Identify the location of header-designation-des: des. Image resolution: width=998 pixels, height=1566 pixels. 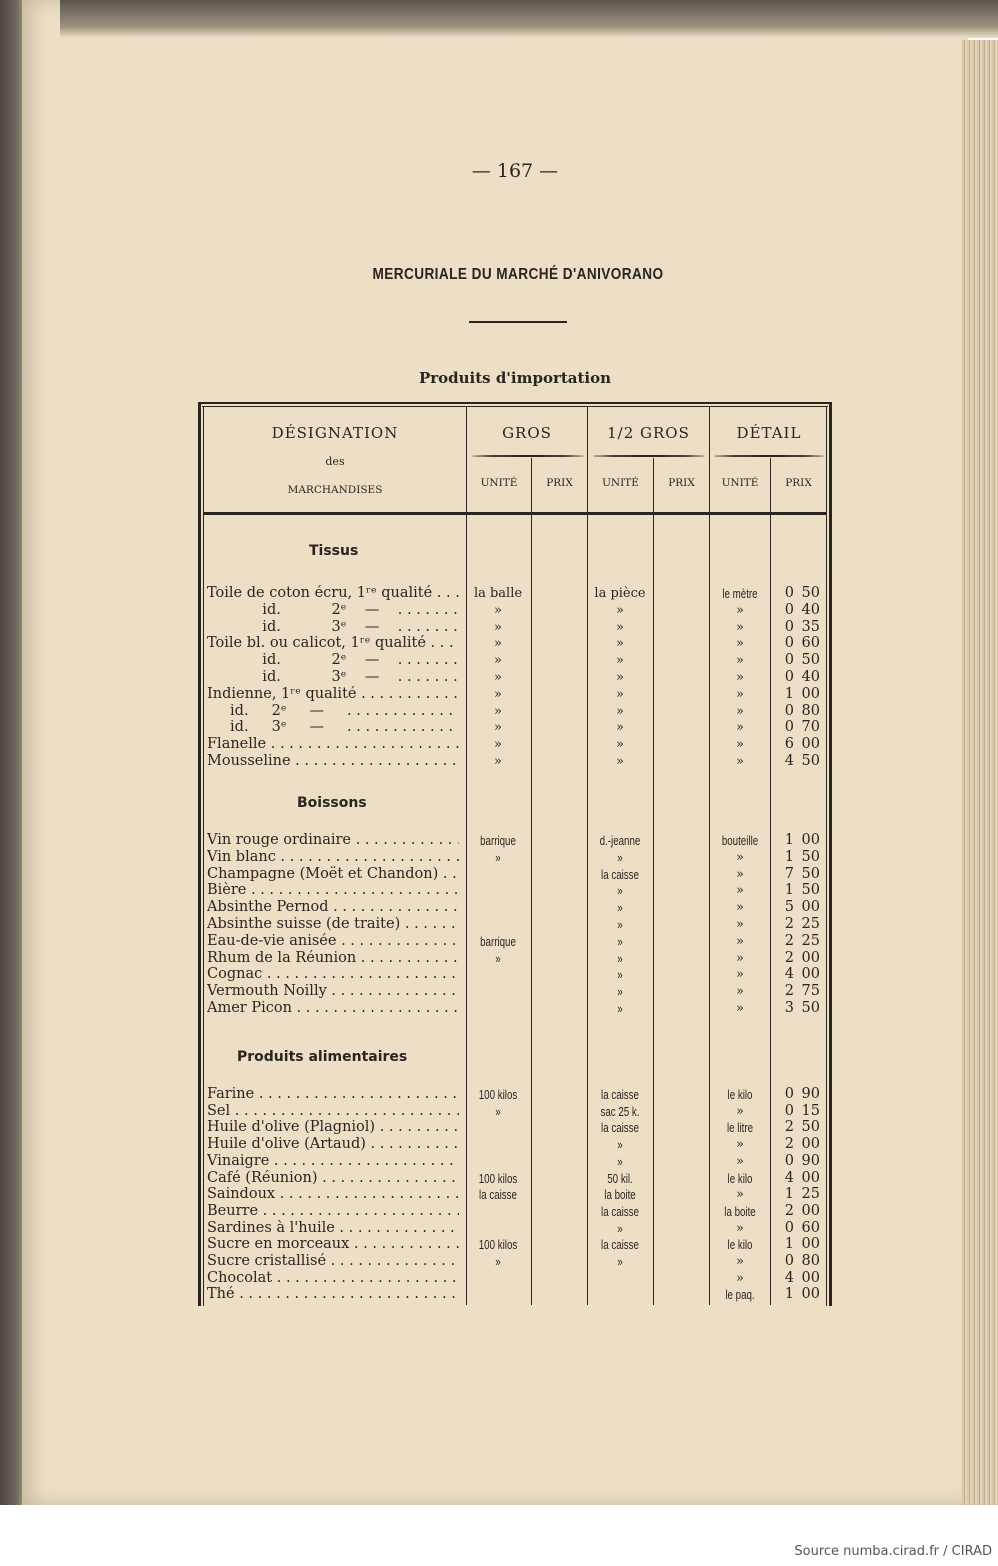
(335, 461).